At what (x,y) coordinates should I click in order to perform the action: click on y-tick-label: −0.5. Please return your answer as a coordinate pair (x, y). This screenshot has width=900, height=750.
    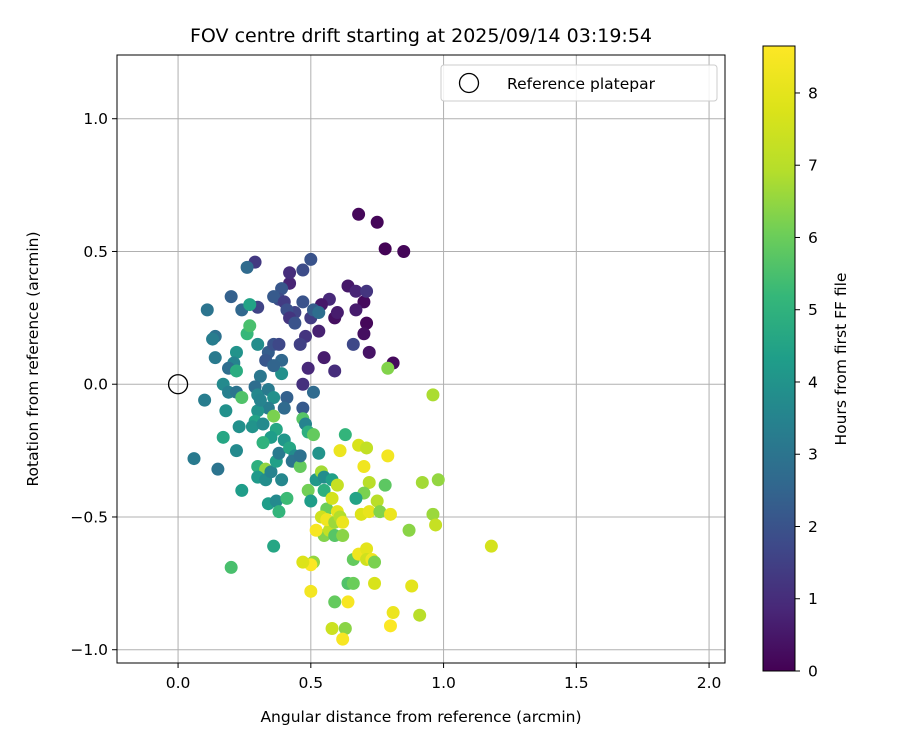
    Looking at the image, I should click on (89, 517).